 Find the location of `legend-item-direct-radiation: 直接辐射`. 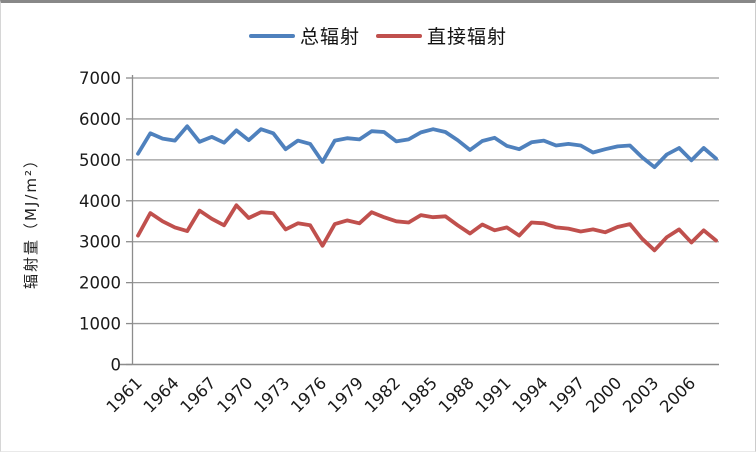

legend-item-direct-radiation: 直接辐射 is located at coordinates (441, 35).